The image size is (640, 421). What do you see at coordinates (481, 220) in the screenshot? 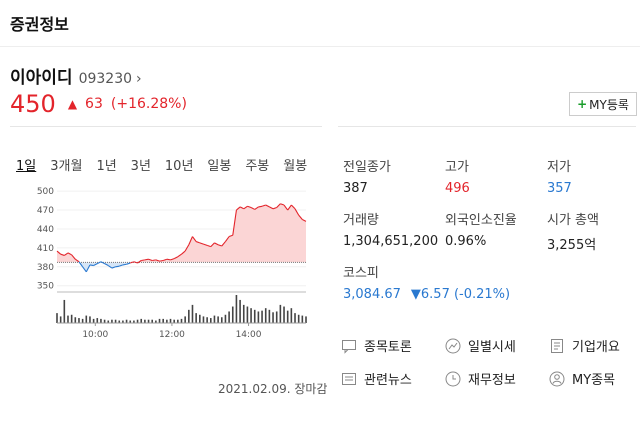
I see `stat-label: 외국인소진율` at bounding box center [481, 220].